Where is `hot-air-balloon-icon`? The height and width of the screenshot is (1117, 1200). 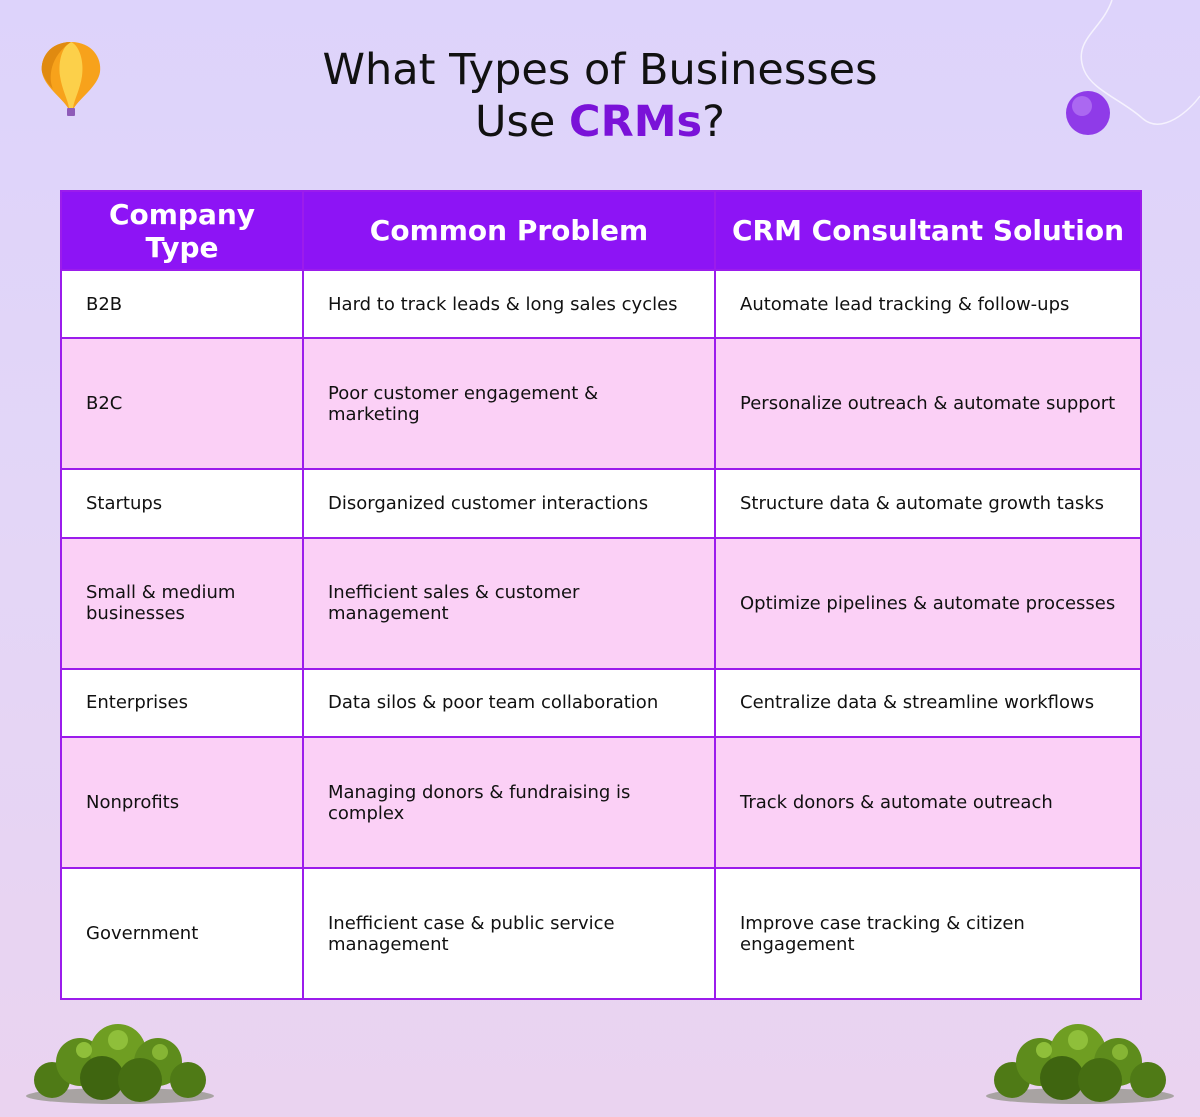
hot-air-balloon-icon is located at coordinates (71, 79).